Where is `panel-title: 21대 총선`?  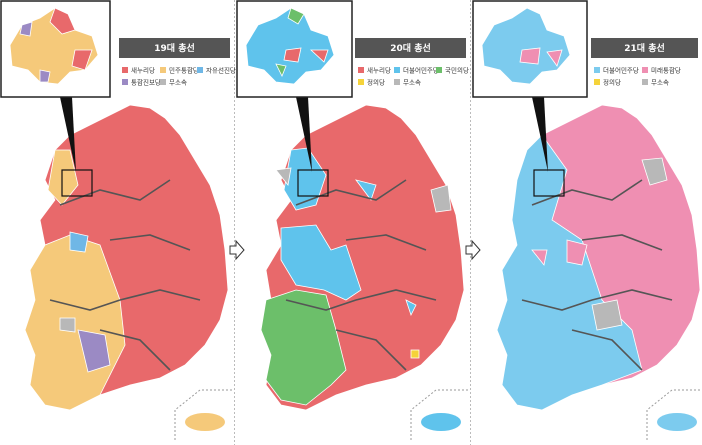 panel-title: 21대 총선 is located at coordinates (644, 48).